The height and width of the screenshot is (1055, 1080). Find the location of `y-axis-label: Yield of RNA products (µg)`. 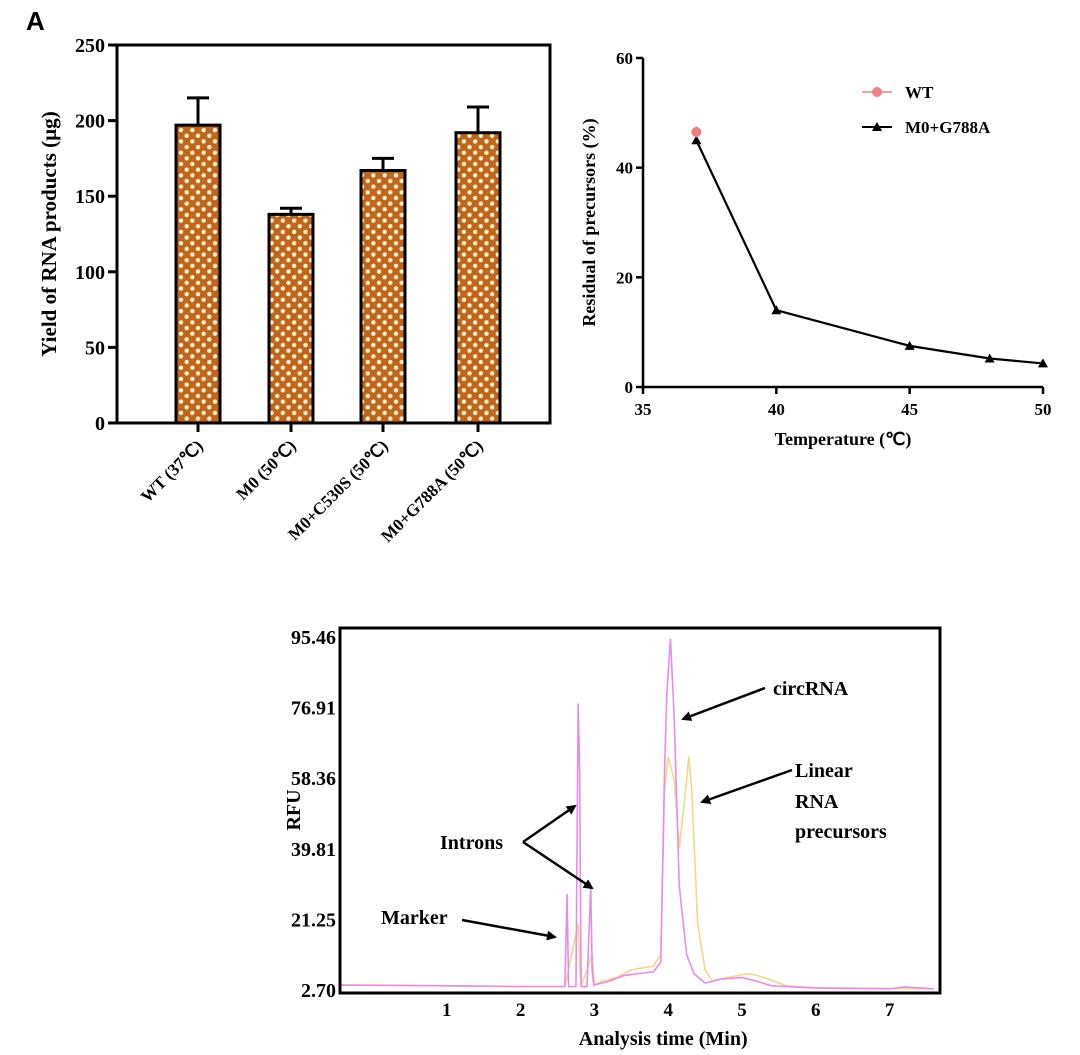

y-axis-label: Yield of RNA products (µg) is located at coordinates (49, 233).